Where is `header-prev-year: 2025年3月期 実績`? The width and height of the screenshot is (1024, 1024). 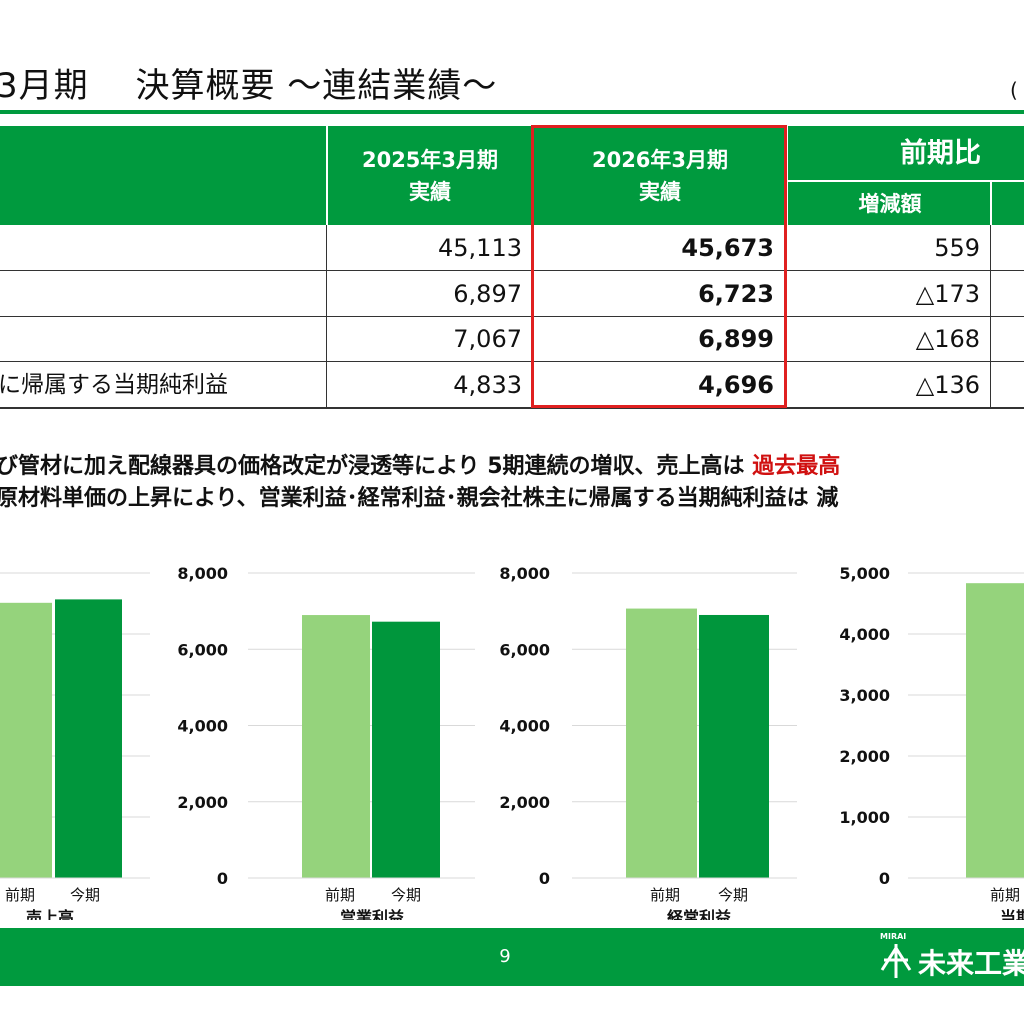 header-prev-year: 2025年3月期 実績 is located at coordinates (430, 176).